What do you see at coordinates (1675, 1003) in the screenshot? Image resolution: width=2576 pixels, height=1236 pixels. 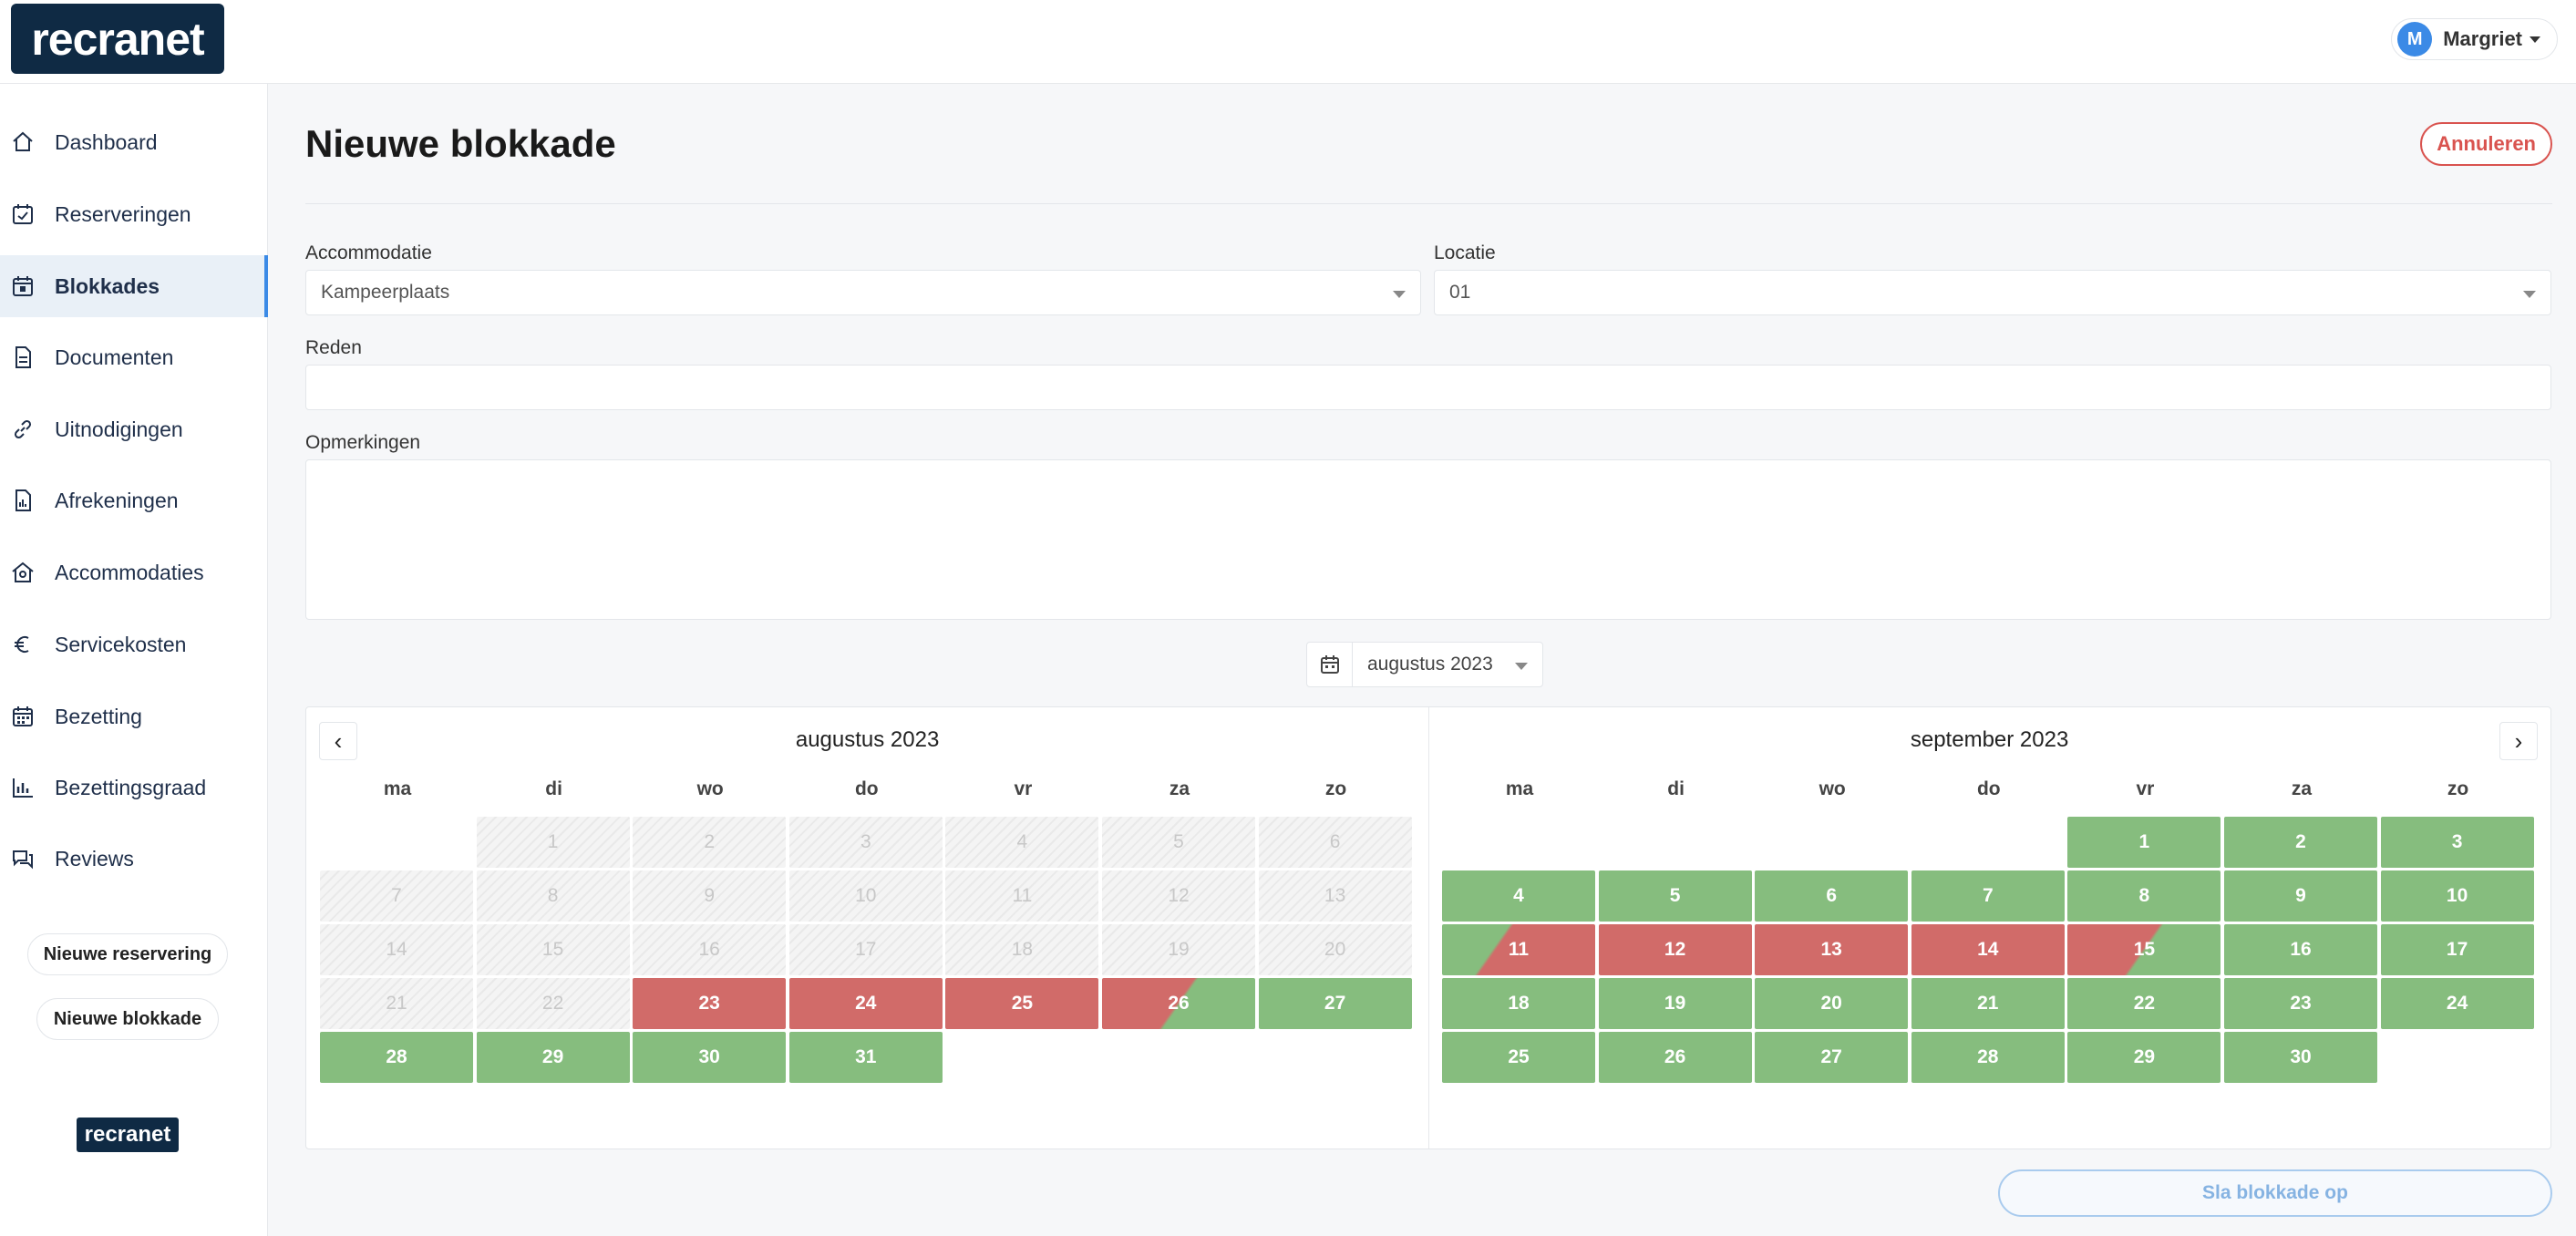 I see `calendar-day: 19` at bounding box center [1675, 1003].